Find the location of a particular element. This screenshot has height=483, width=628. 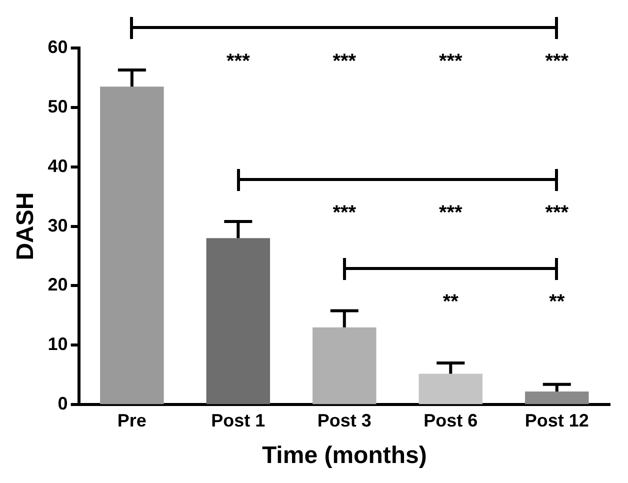

y-axis-title: DASH is located at coordinates (26, 226).